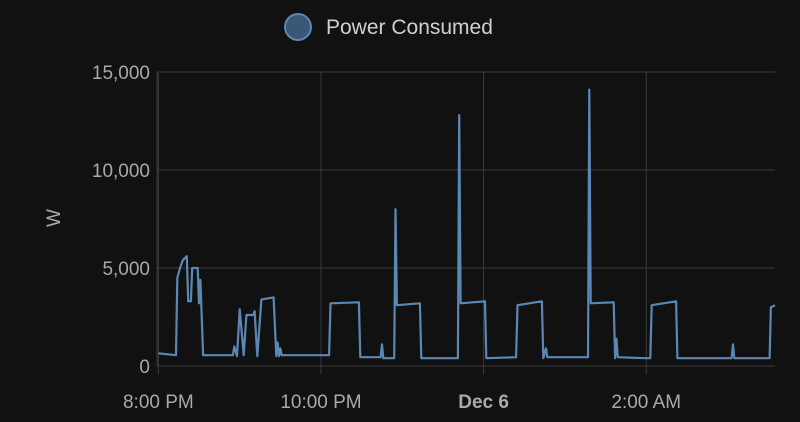 The image size is (800, 422). What do you see at coordinates (121, 171) in the screenshot?
I see `y-tick-label: 10,000` at bounding box center [121, 171].